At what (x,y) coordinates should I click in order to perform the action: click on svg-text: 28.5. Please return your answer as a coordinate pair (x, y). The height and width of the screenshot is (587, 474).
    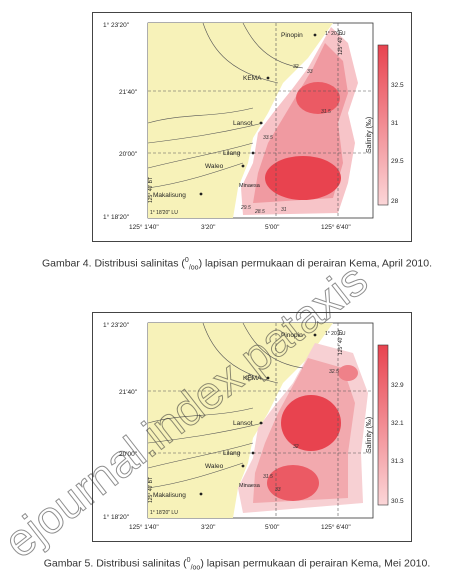
    Looking at the image, I should click on (259, 212).